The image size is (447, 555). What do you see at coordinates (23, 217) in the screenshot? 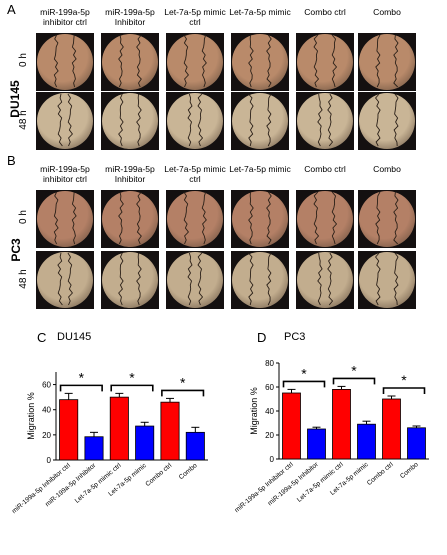
I see `panel-b-row-0h: 0 h` at bounding box center [23, 217].